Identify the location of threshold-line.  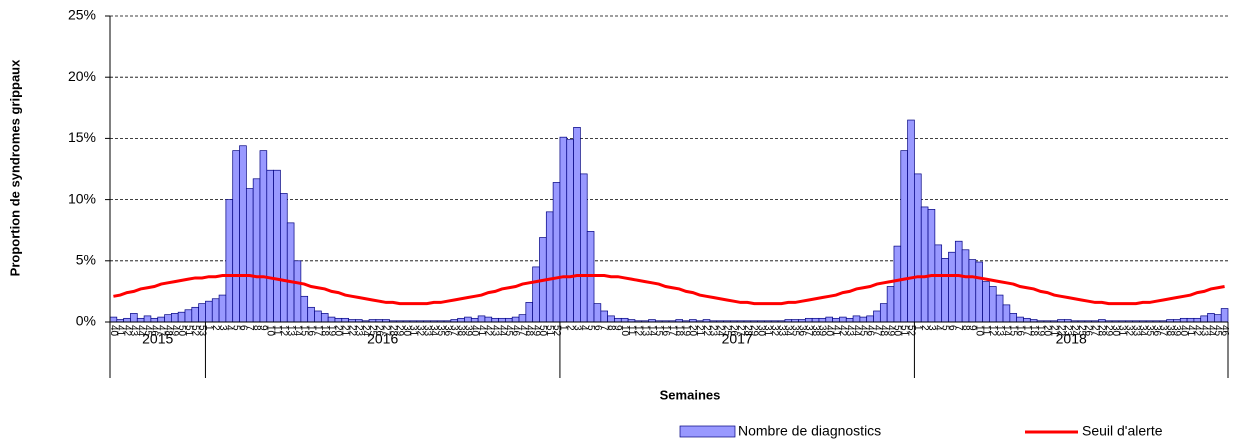
(669, 289).